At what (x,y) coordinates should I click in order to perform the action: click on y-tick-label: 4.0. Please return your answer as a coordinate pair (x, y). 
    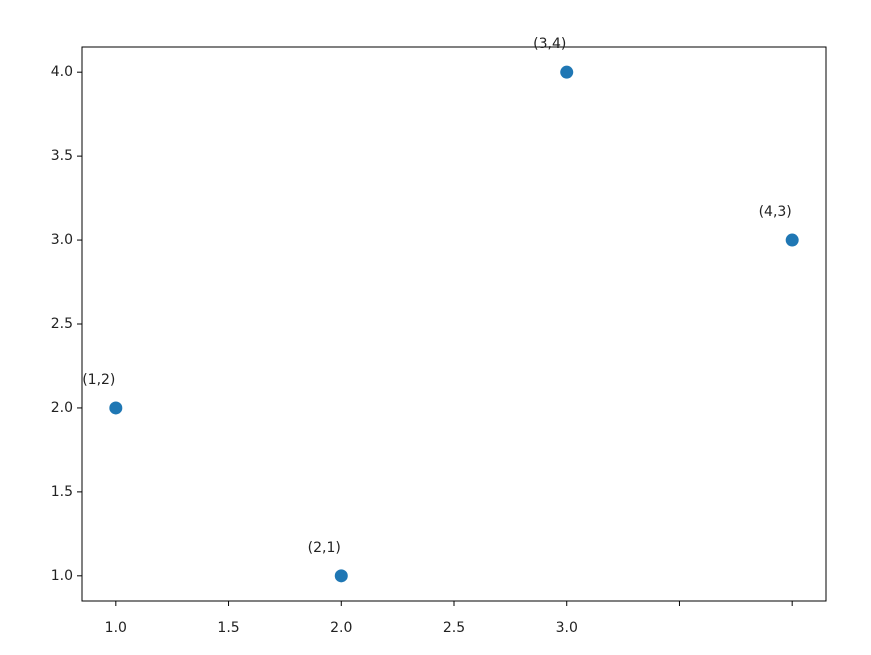
    Looking at the image, I should click on (62, 72).